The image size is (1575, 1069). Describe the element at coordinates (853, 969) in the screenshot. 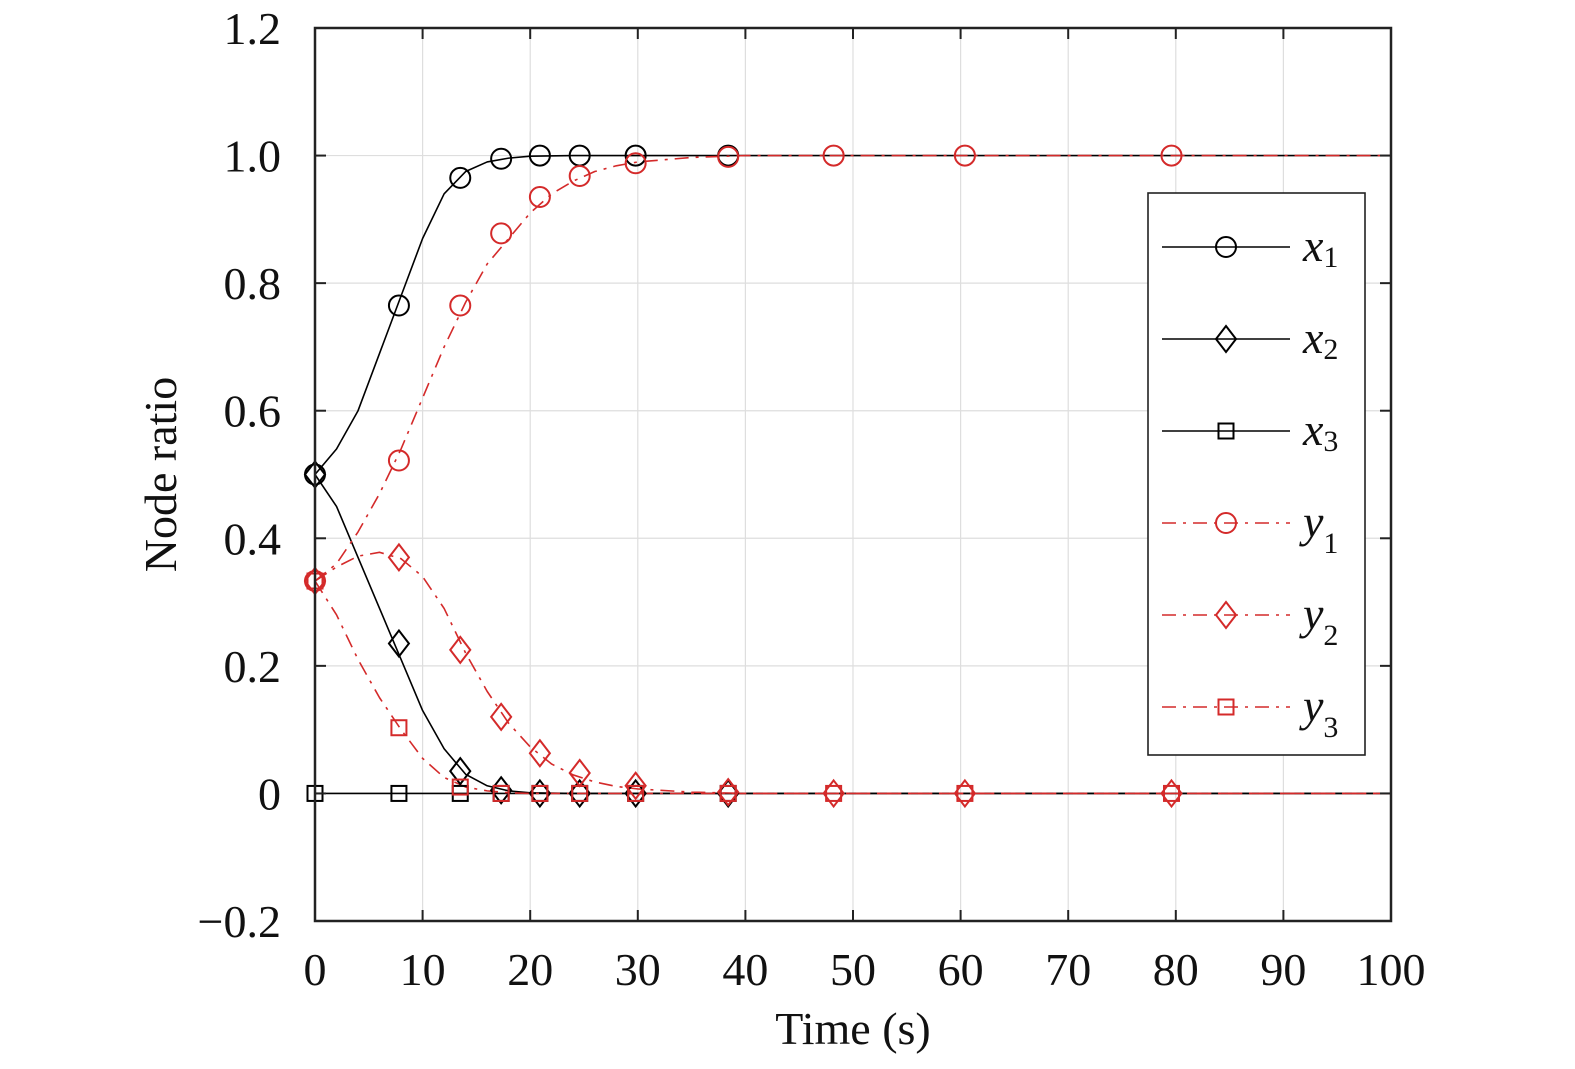

I see `x-tick-label: 50` at that location.